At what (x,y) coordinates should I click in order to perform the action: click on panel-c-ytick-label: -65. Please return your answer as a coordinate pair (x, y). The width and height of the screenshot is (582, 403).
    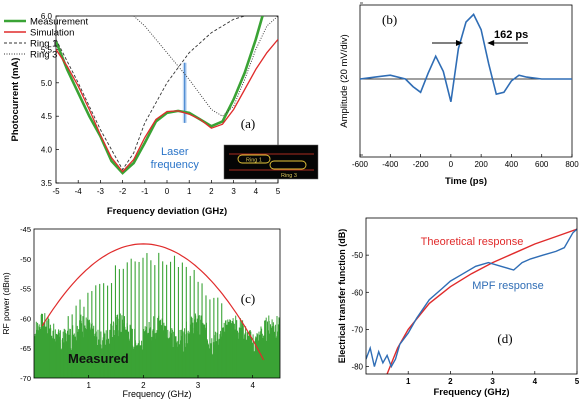
    Looking at the image, I should click on (25, 348).